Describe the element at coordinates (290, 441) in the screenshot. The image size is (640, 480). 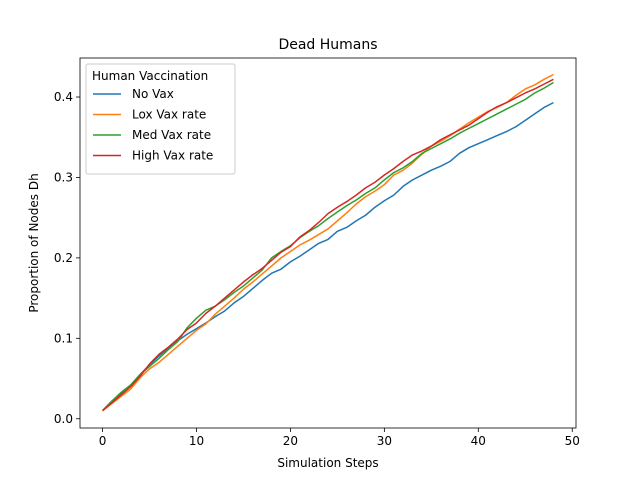
I see `x-tick-label: 20` at that location.